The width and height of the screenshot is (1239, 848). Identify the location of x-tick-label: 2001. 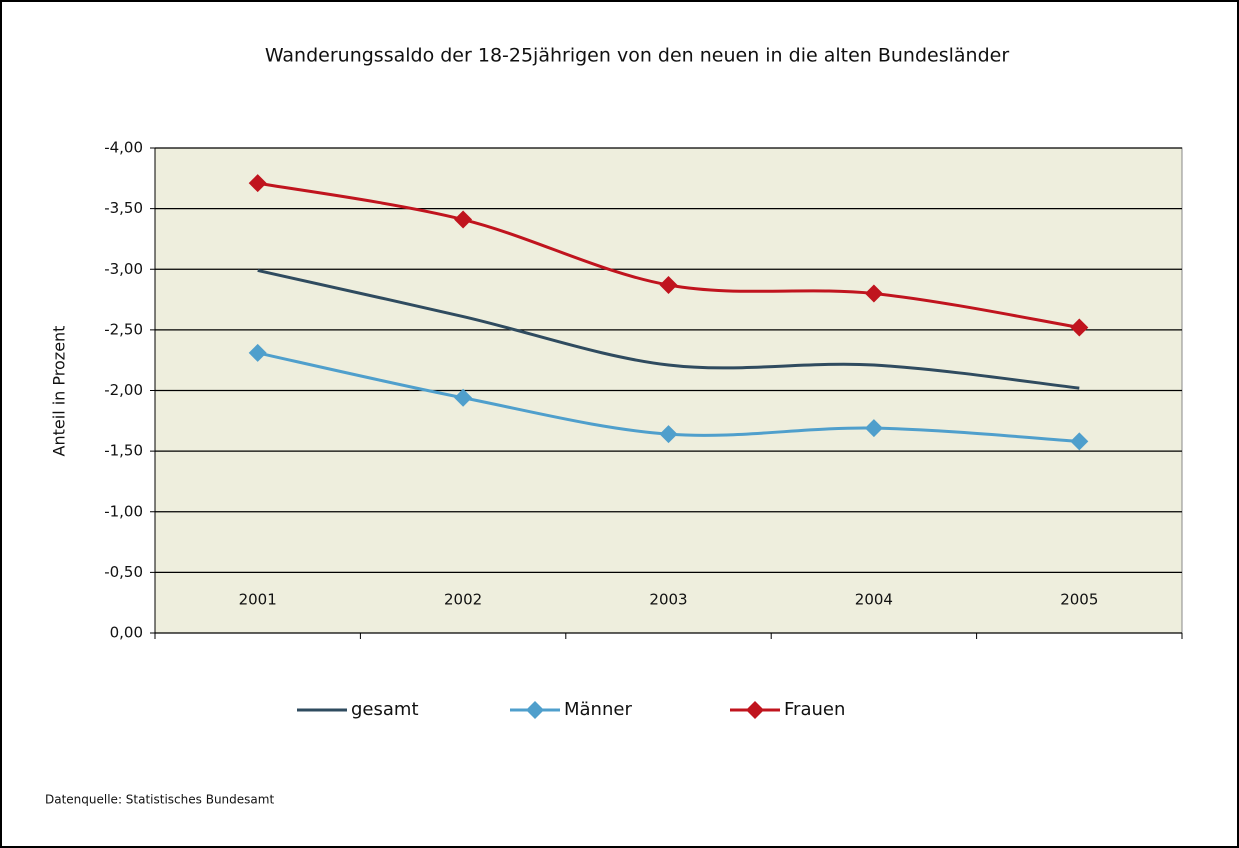
(258, 600).